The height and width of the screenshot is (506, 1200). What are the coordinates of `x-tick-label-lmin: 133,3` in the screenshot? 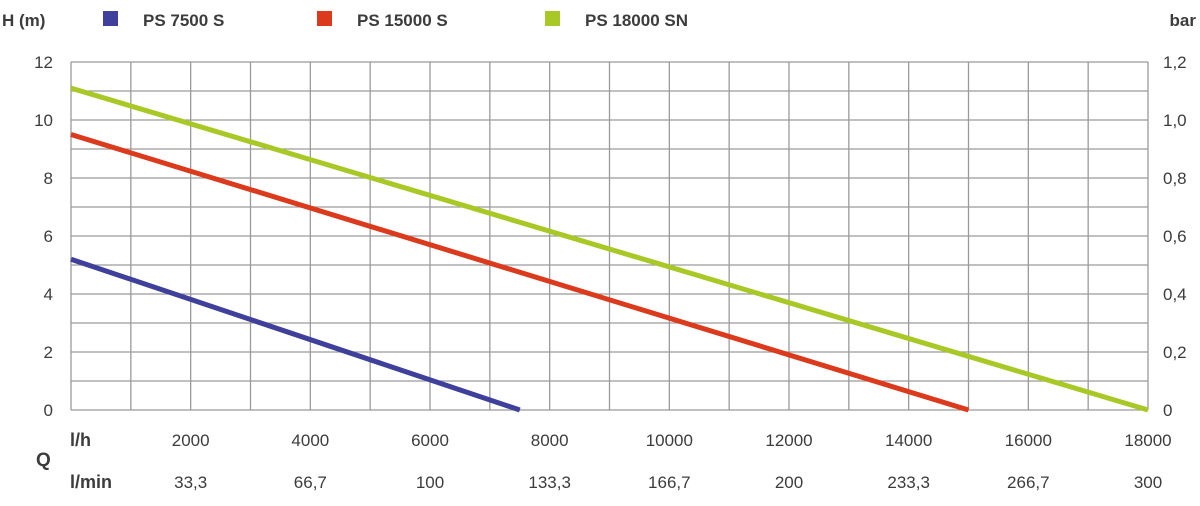 It's located at (549, 482).